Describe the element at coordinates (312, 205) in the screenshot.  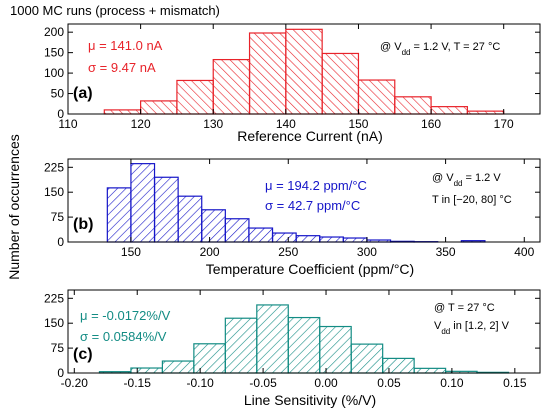
I see `sigma-annotation: σ = 42.7 ppm/°C` at that location.